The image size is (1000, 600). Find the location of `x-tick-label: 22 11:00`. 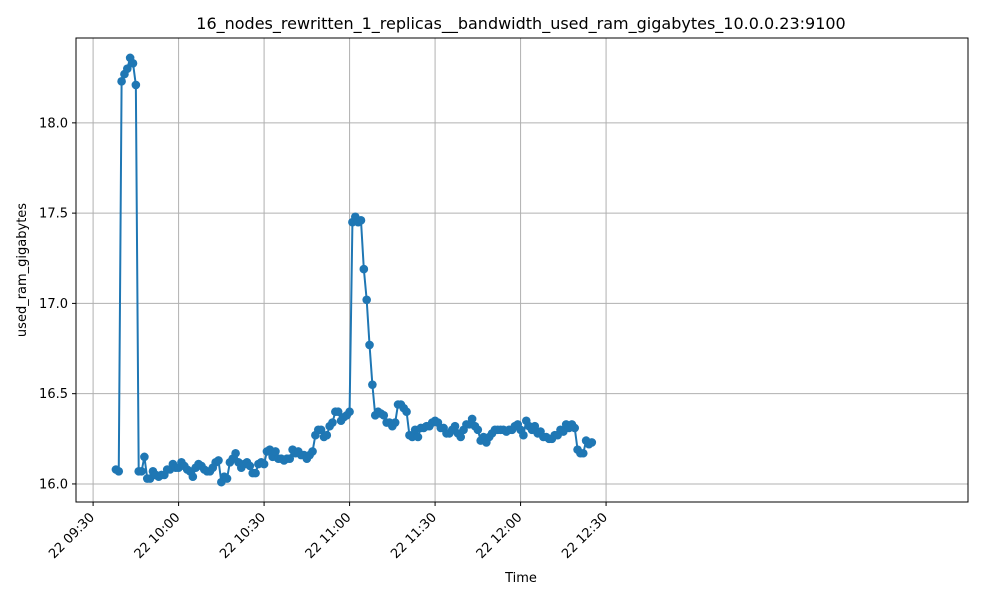

x-tick-label: 22 11:00 is located at coordinates (329, 536).